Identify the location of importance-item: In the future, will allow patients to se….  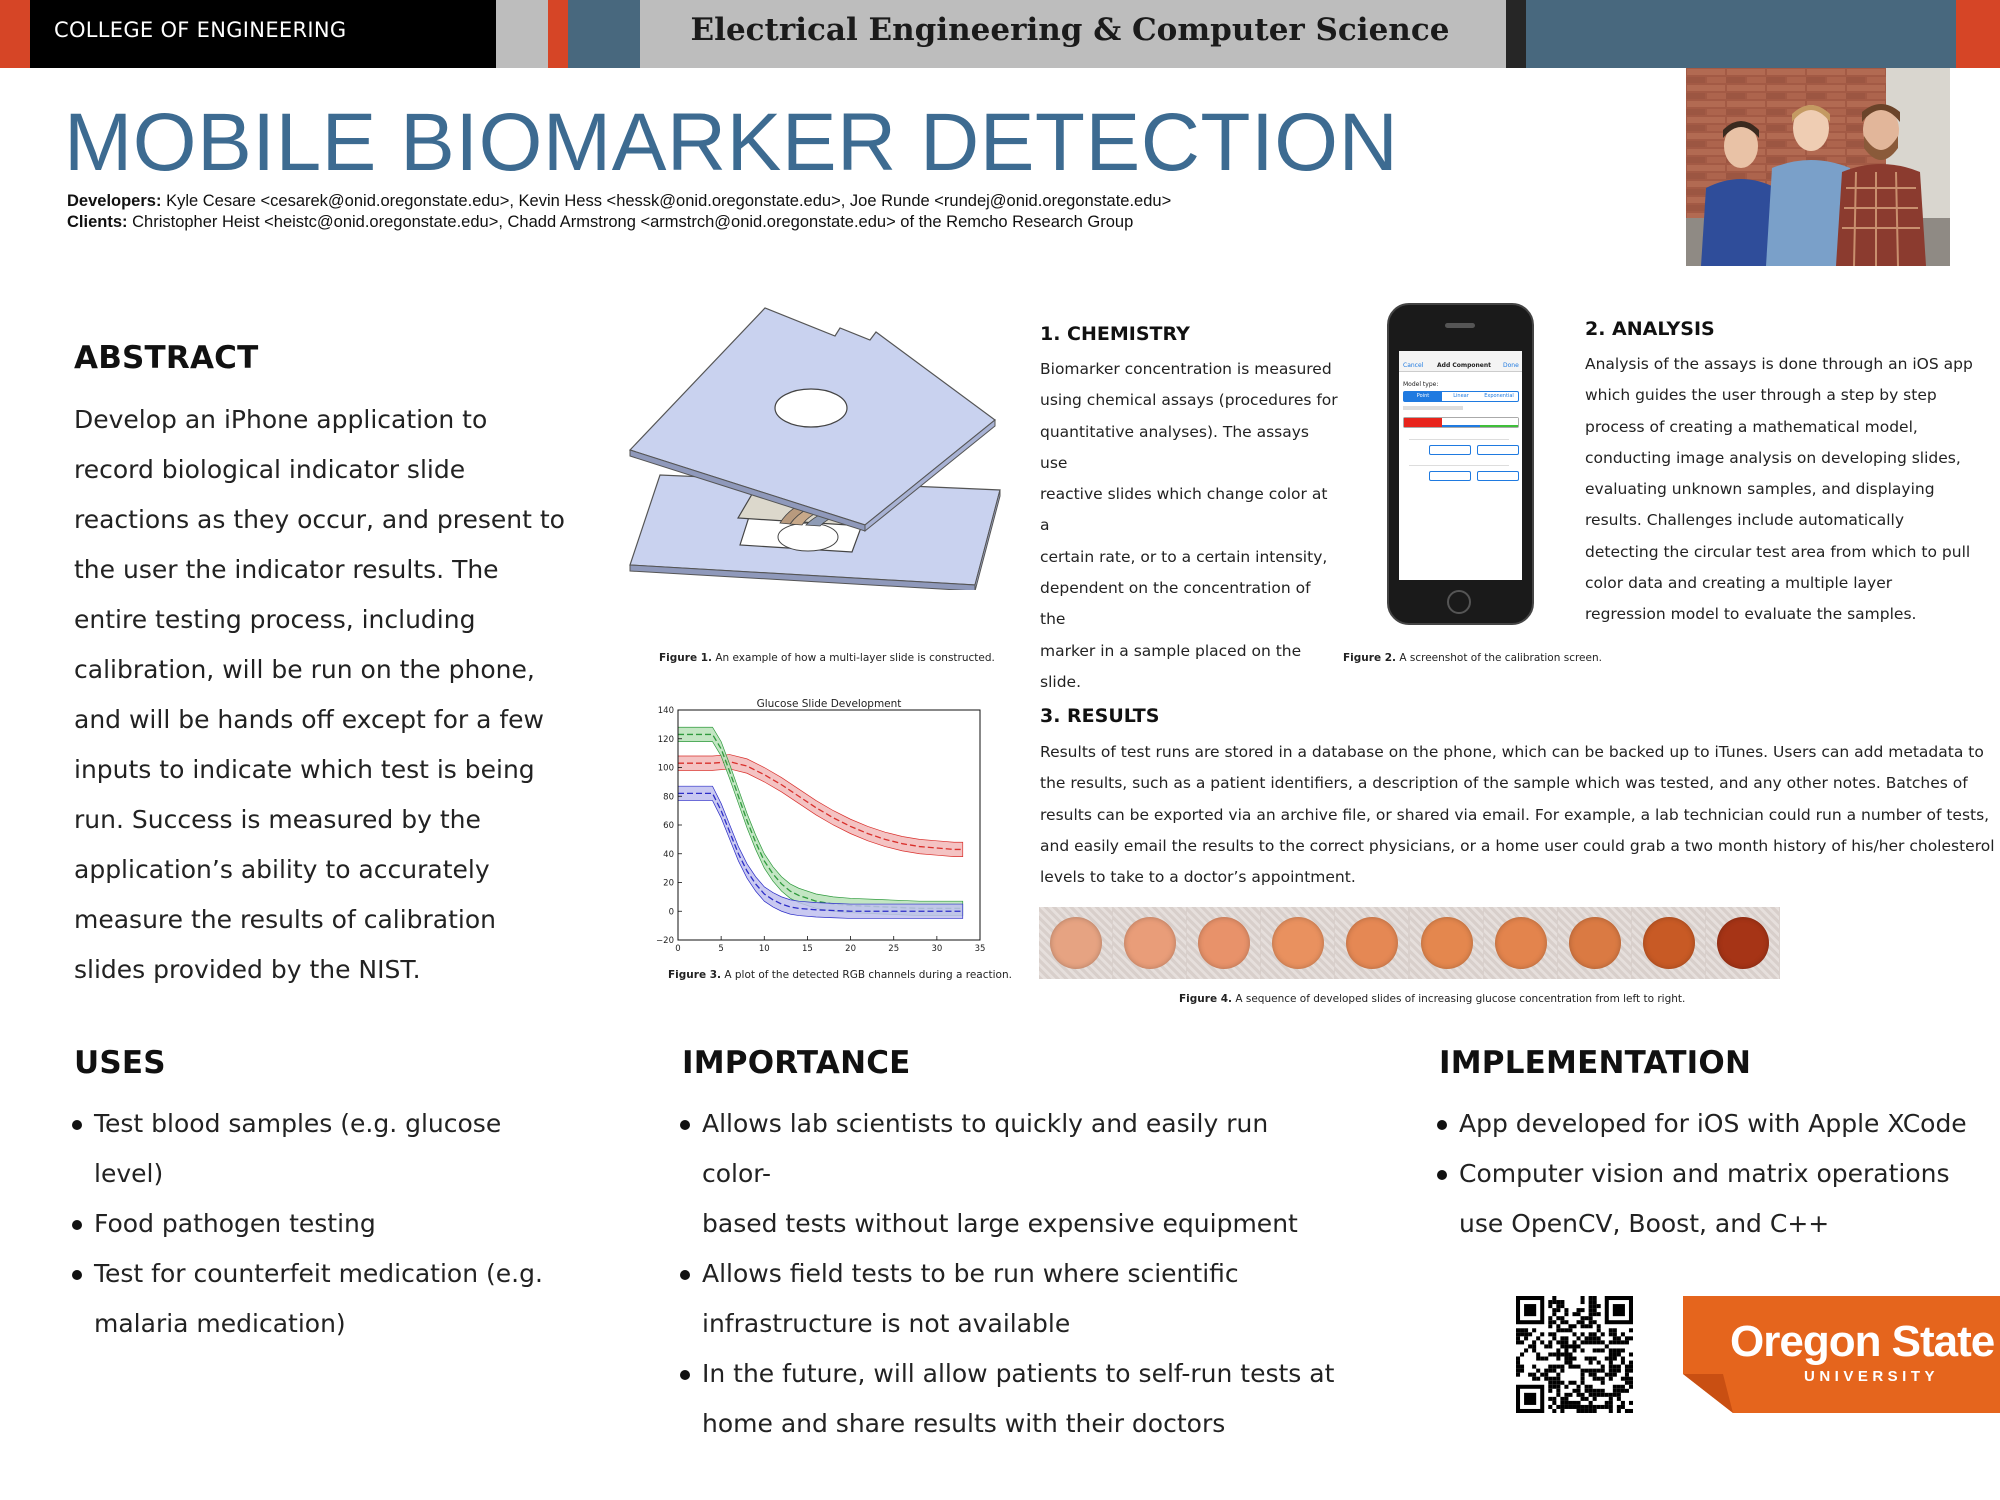
(1010, 1399).